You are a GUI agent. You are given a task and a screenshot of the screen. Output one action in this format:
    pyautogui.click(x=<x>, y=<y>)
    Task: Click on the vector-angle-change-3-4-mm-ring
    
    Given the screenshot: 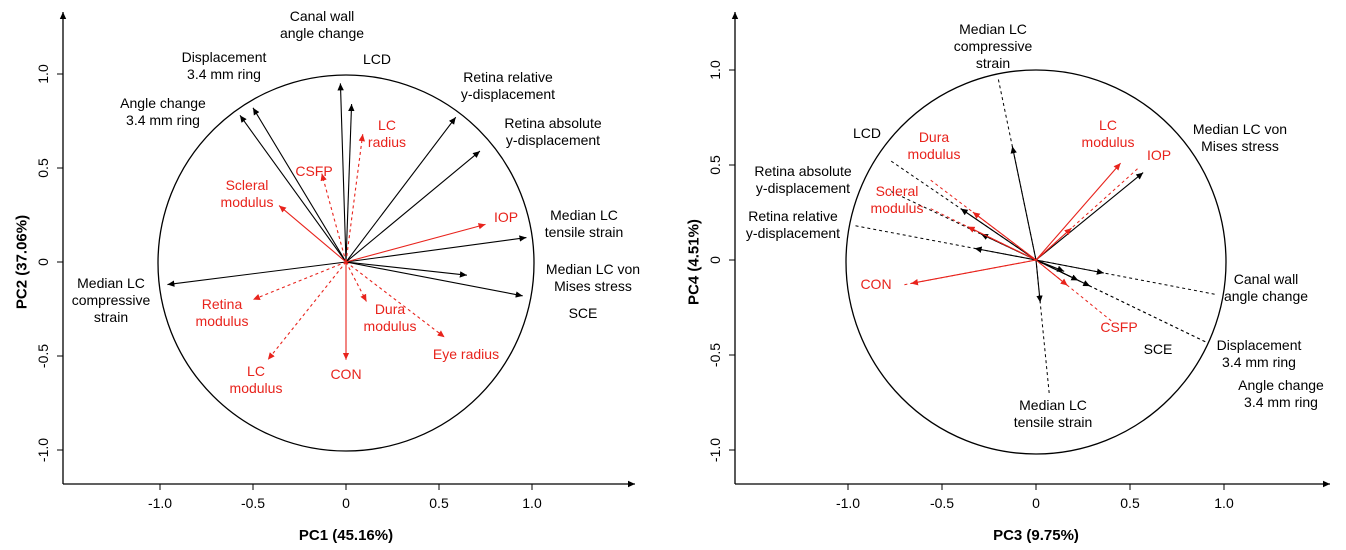 What is the action you would take?
    pyautogui.click(x=293, y=189)
    